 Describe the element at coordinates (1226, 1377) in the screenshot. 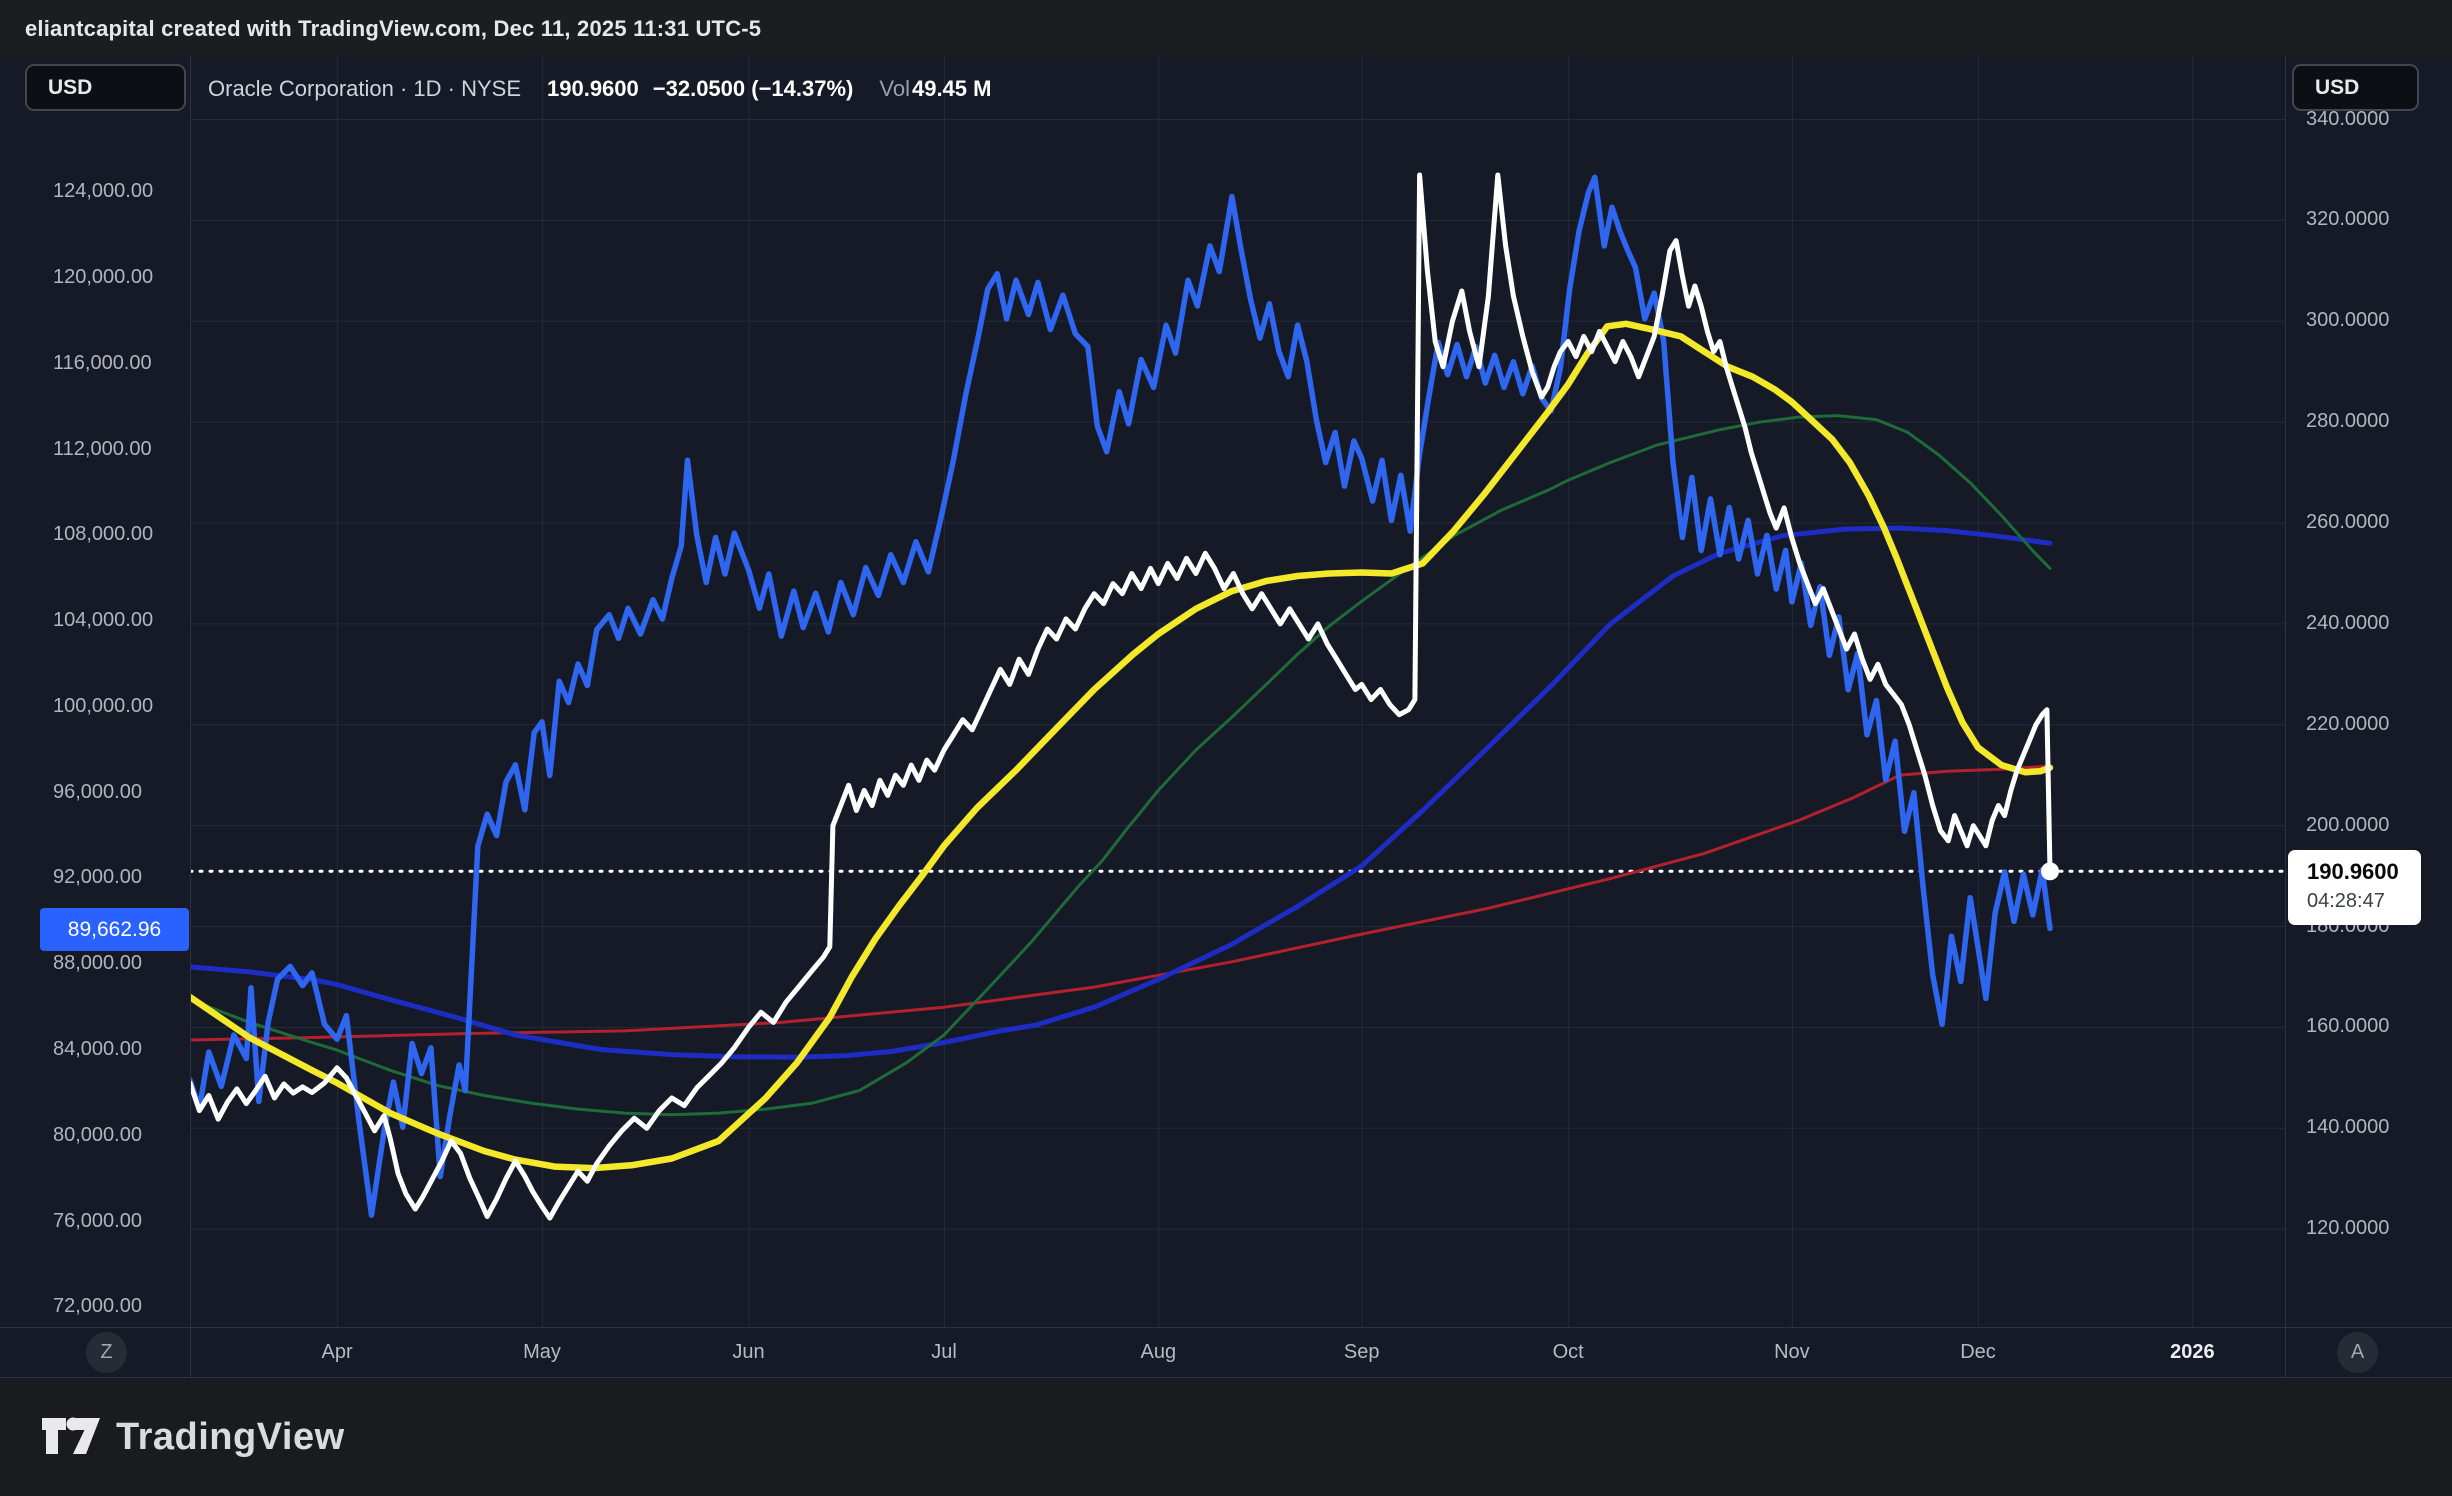

I see `canvas-bottom-divider` at that location.